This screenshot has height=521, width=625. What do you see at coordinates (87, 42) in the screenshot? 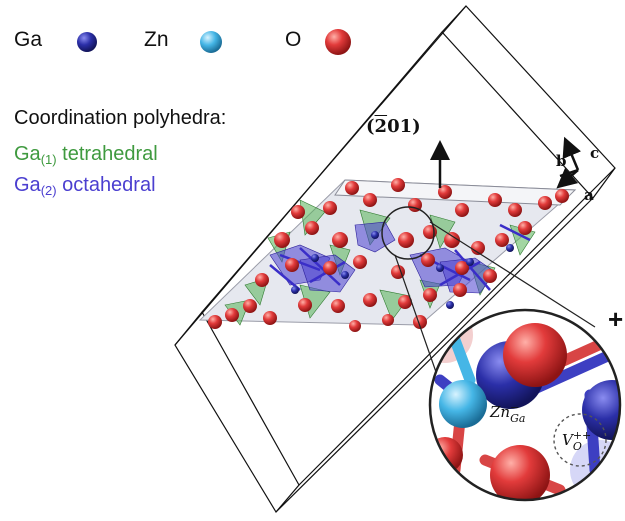
I see `ga-atom-icon` at bounding box center [87, 42].